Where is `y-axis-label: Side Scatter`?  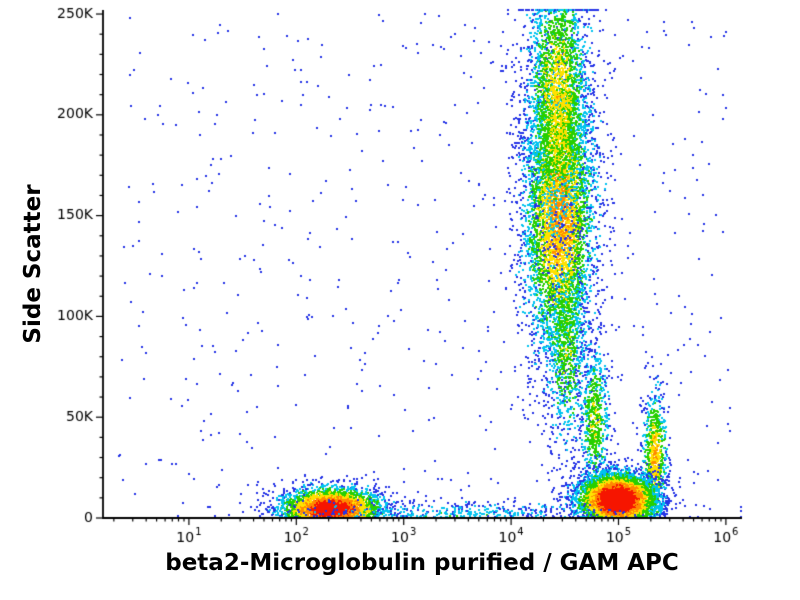 y-axis-label: Side Scatter is located at coordinates (33, 264).